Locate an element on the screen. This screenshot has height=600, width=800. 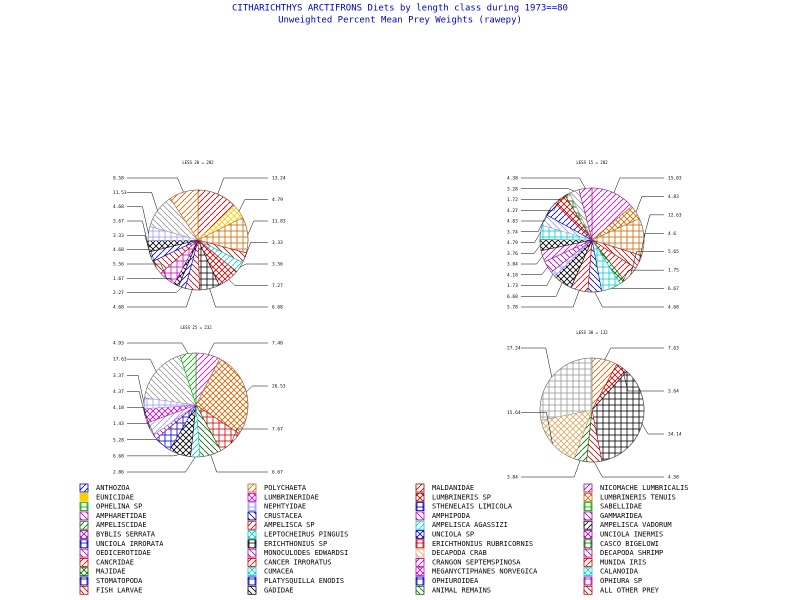
value-label: 7.48 is located at coordinates (277, 344).